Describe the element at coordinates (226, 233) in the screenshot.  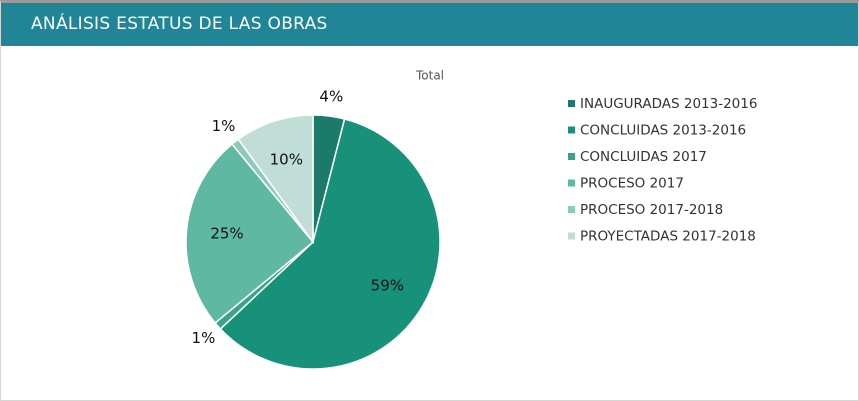
I see `data-label: 25%` at that location.